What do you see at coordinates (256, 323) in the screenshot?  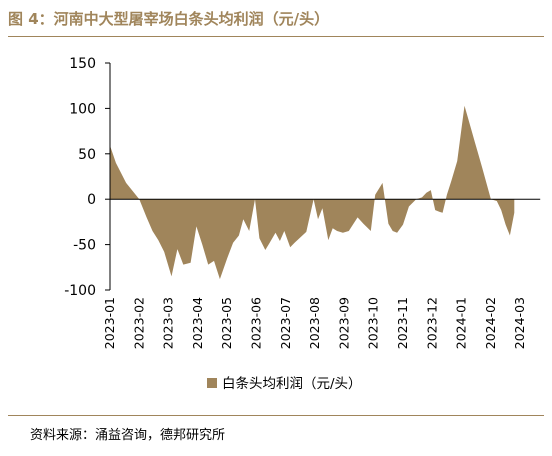 I see `x-tick-label: 2023-06` at bounding box center [256, 323].